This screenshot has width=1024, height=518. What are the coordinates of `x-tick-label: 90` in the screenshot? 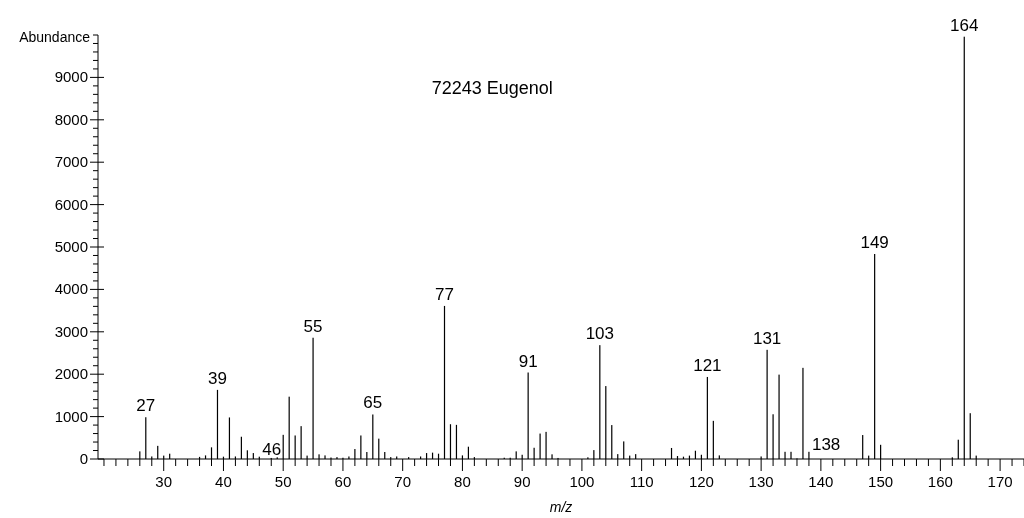 It's located at (522, 481).